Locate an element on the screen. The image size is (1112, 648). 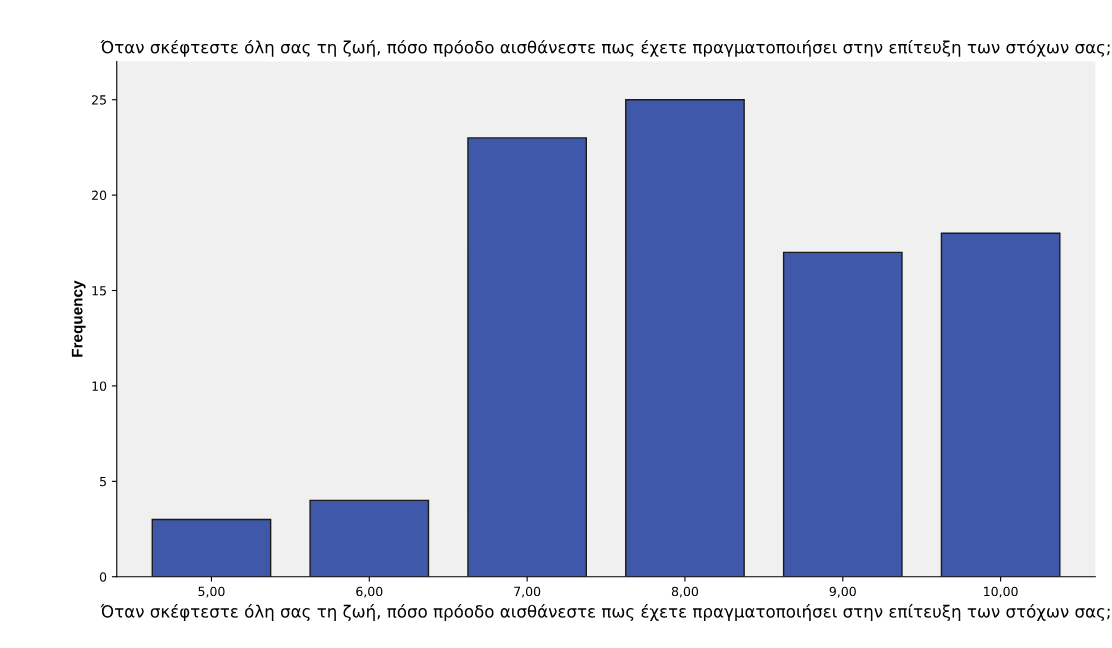
y-axis-title: Frequency is located at coordinates (78, 318).